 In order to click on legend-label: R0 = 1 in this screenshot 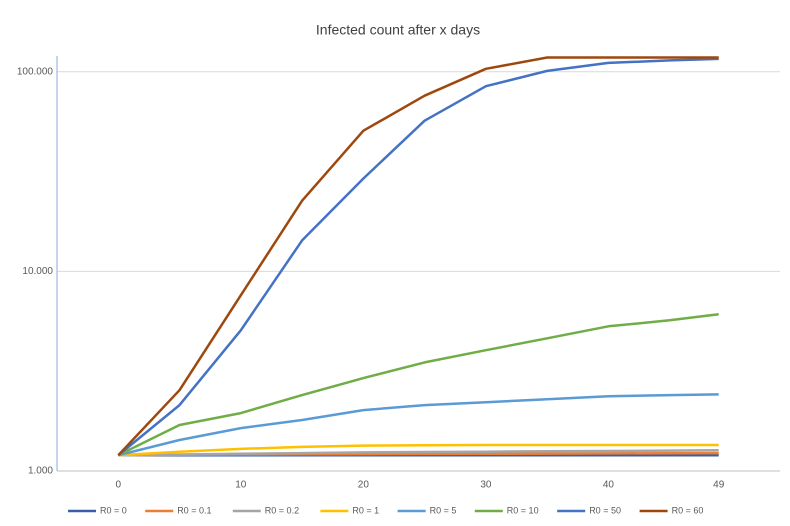, I will do `click(365, 510)`.